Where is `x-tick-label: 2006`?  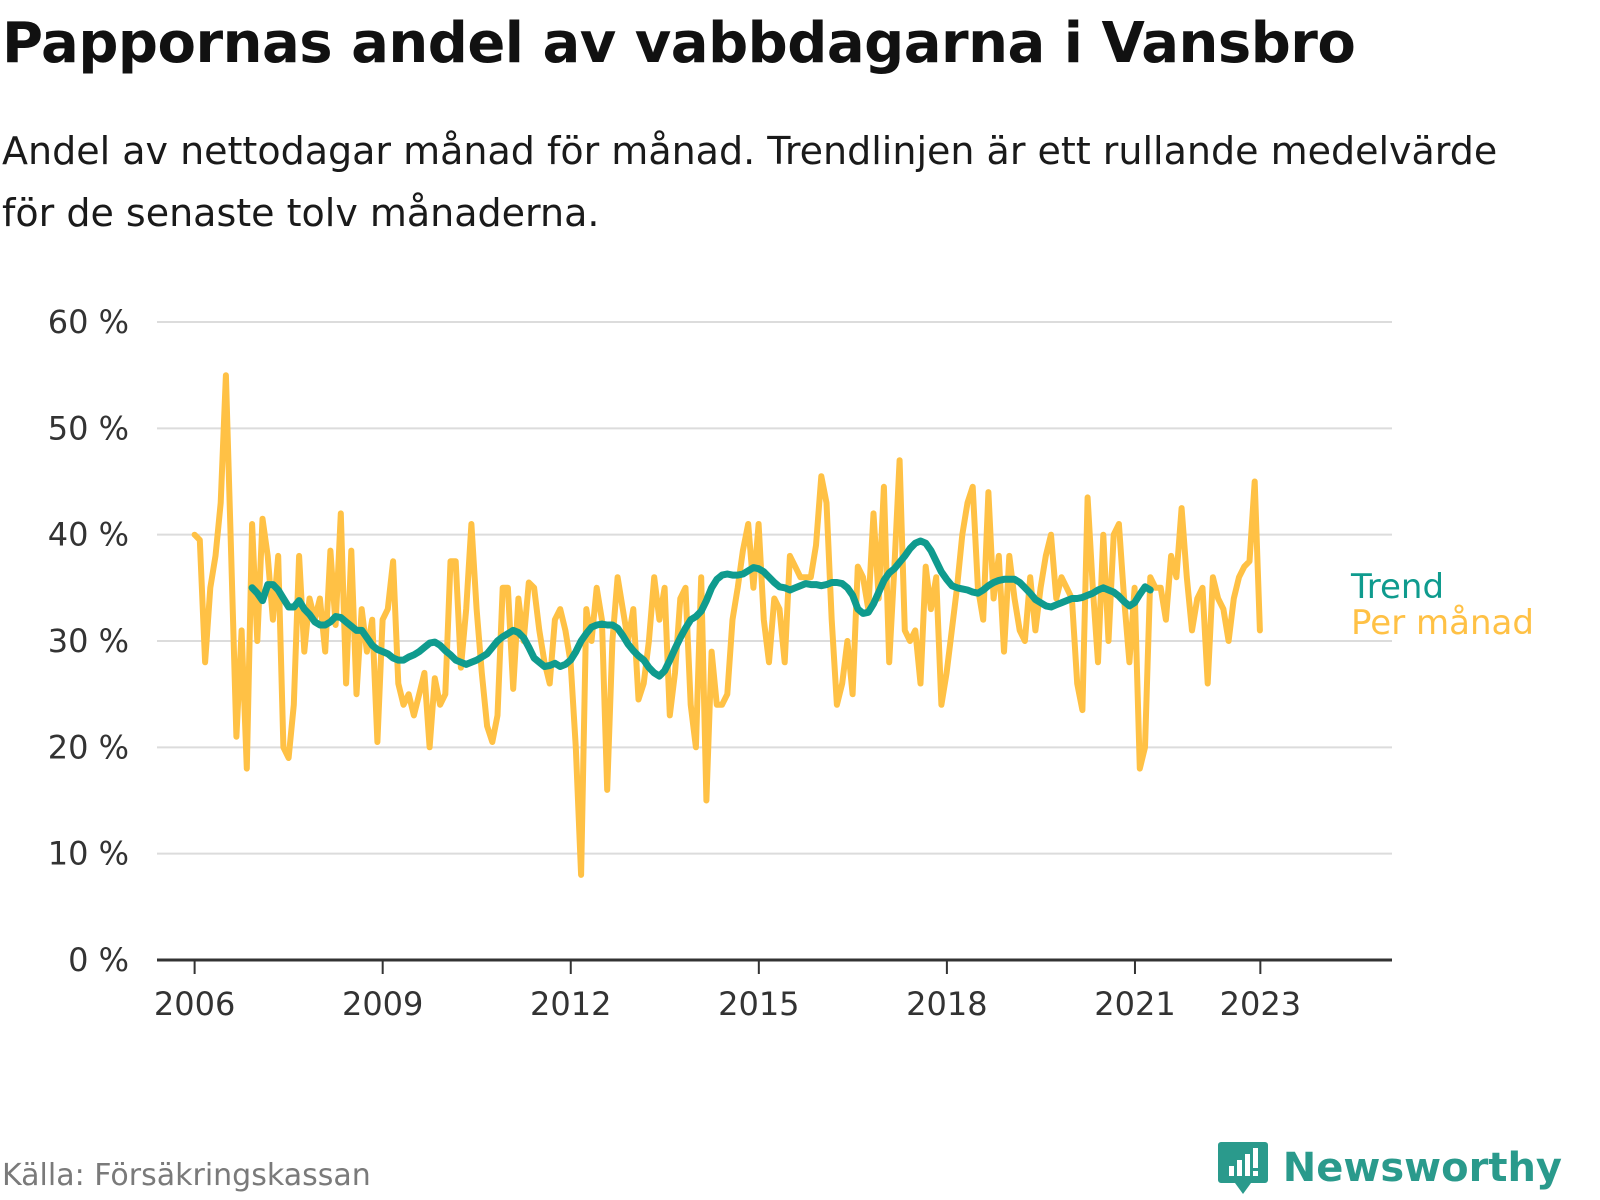
x-tick-label: 2006 is located at coordinates (194, 1004).